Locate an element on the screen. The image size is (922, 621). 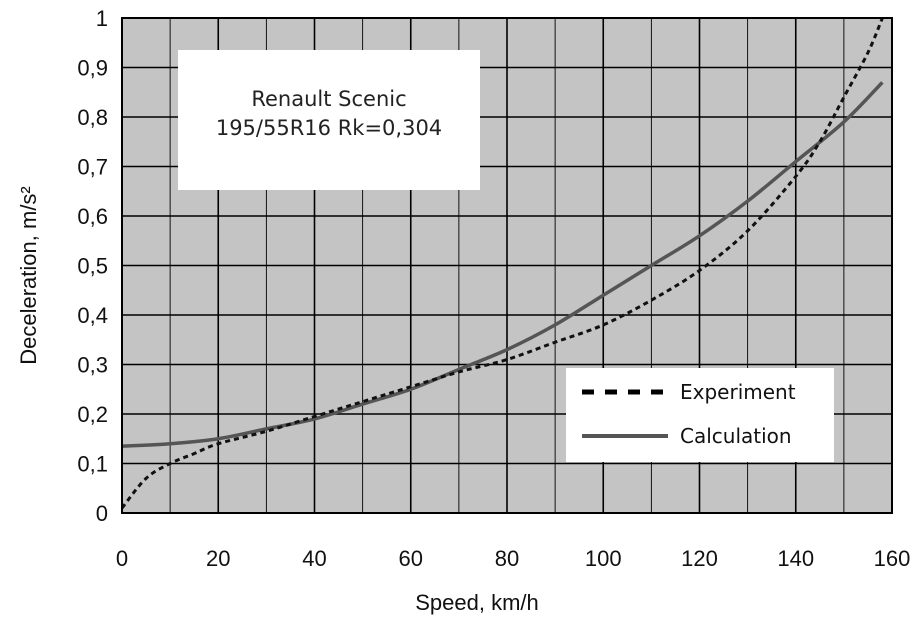
x-tick-label: 140 is located at coordinates (795, 558).